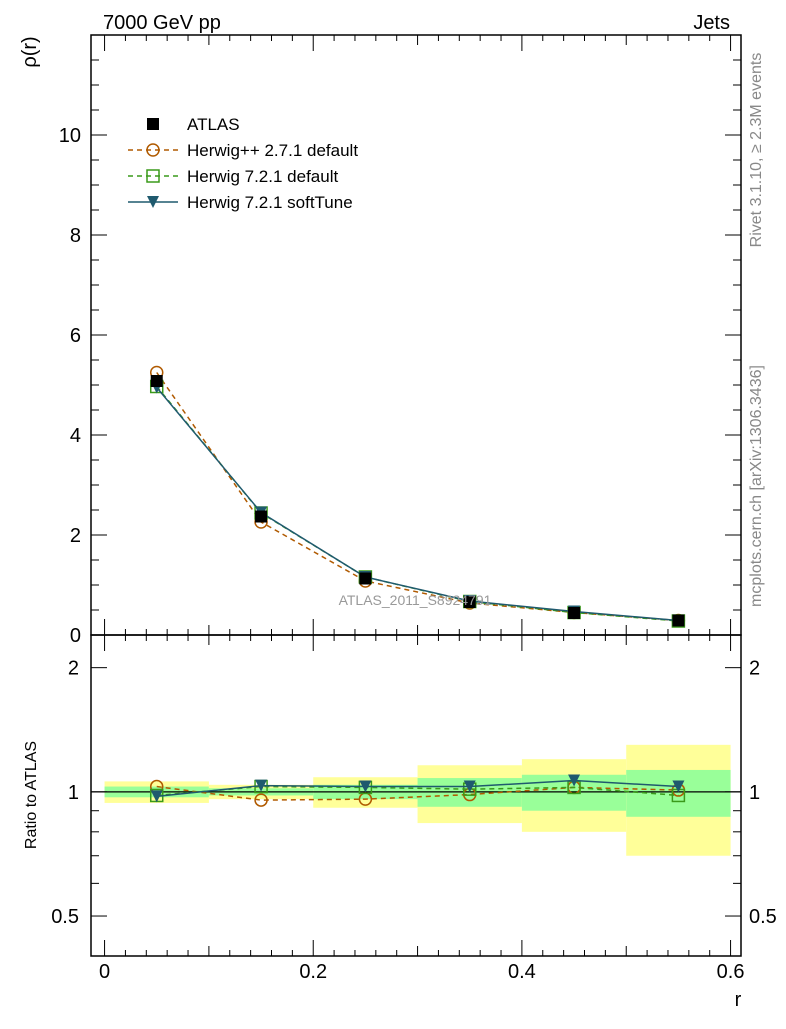 The width and height of the screenshot is (786, 1029). What do you see at coordinates (75, 436) in the screenshot?
I see `main-y-tick-label: 4` at bounding box center [75, 436].